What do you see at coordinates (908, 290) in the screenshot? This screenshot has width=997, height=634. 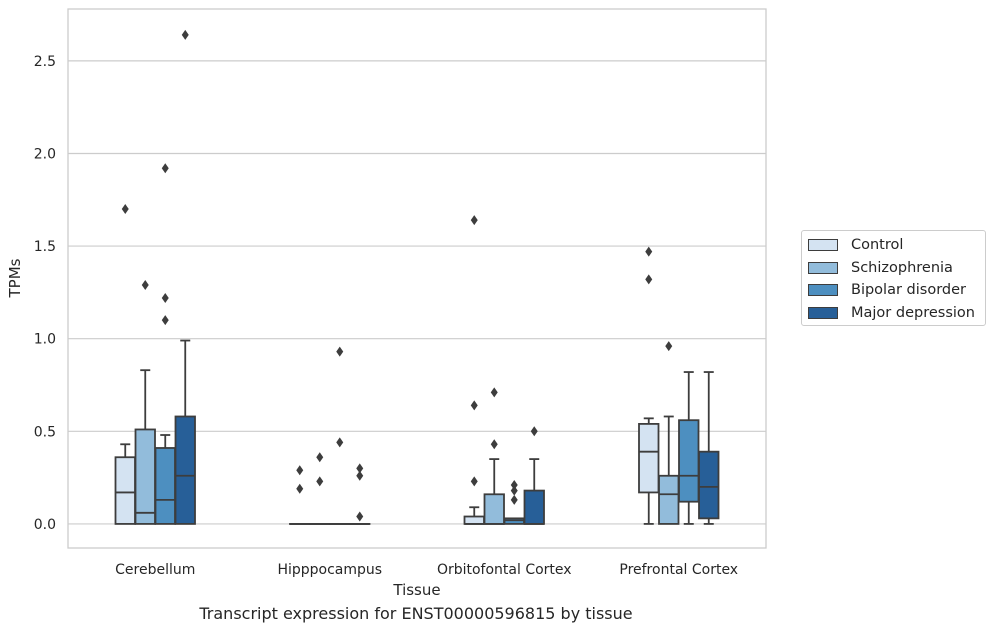 I see `legend-label-bipolar-disorder: Bipolar disorder` at bounding box center [908, 290].